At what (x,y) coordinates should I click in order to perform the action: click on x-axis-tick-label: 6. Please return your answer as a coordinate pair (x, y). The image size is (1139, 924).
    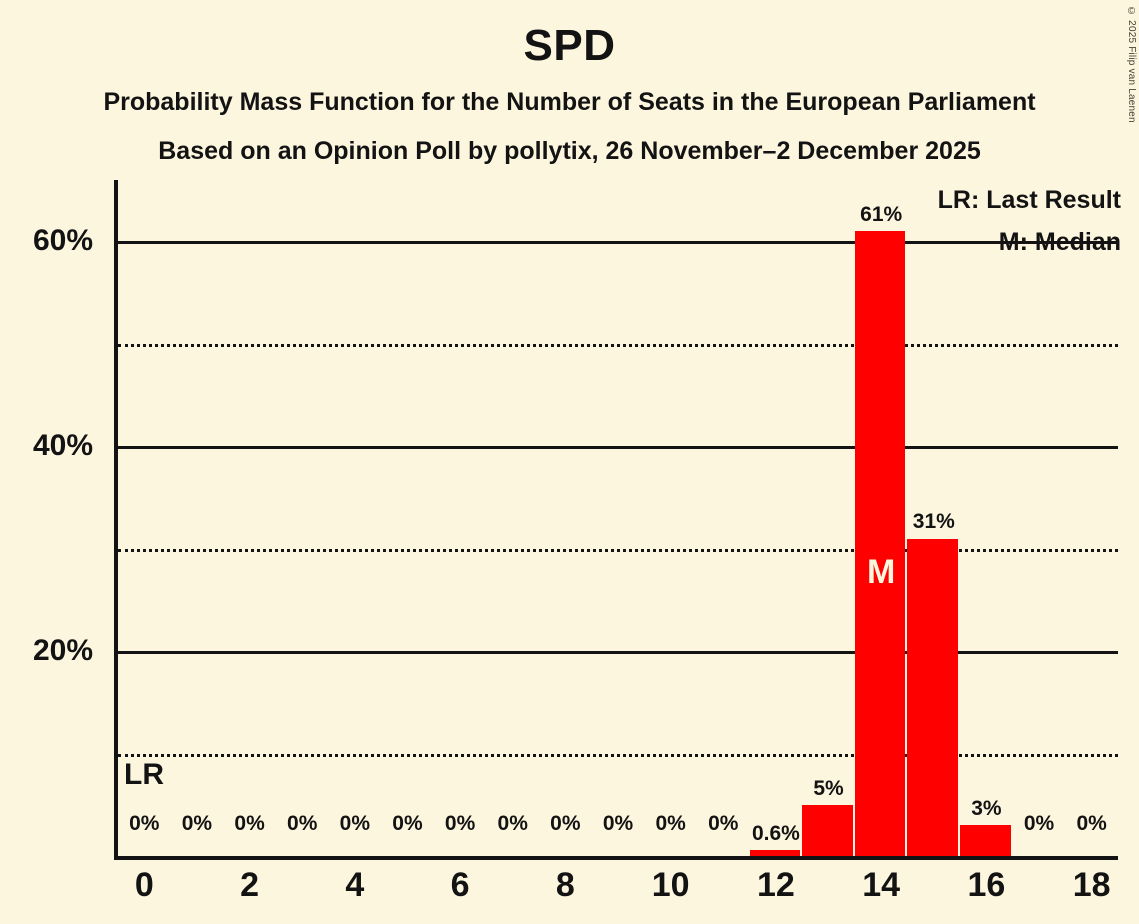
    Looking at the image, I should click on (460, 885).